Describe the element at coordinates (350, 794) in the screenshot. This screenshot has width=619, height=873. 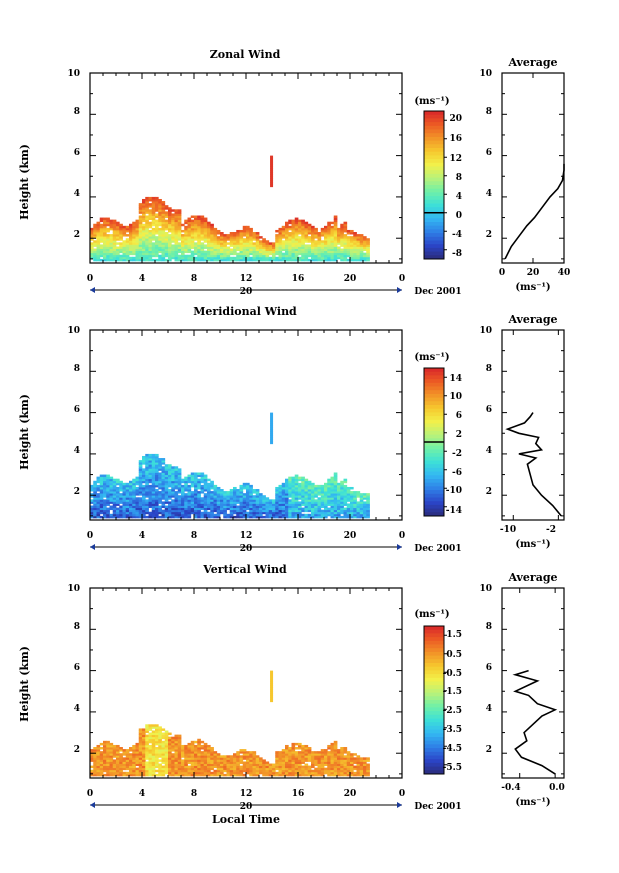
I see `x-tick-label: 20` at that location.